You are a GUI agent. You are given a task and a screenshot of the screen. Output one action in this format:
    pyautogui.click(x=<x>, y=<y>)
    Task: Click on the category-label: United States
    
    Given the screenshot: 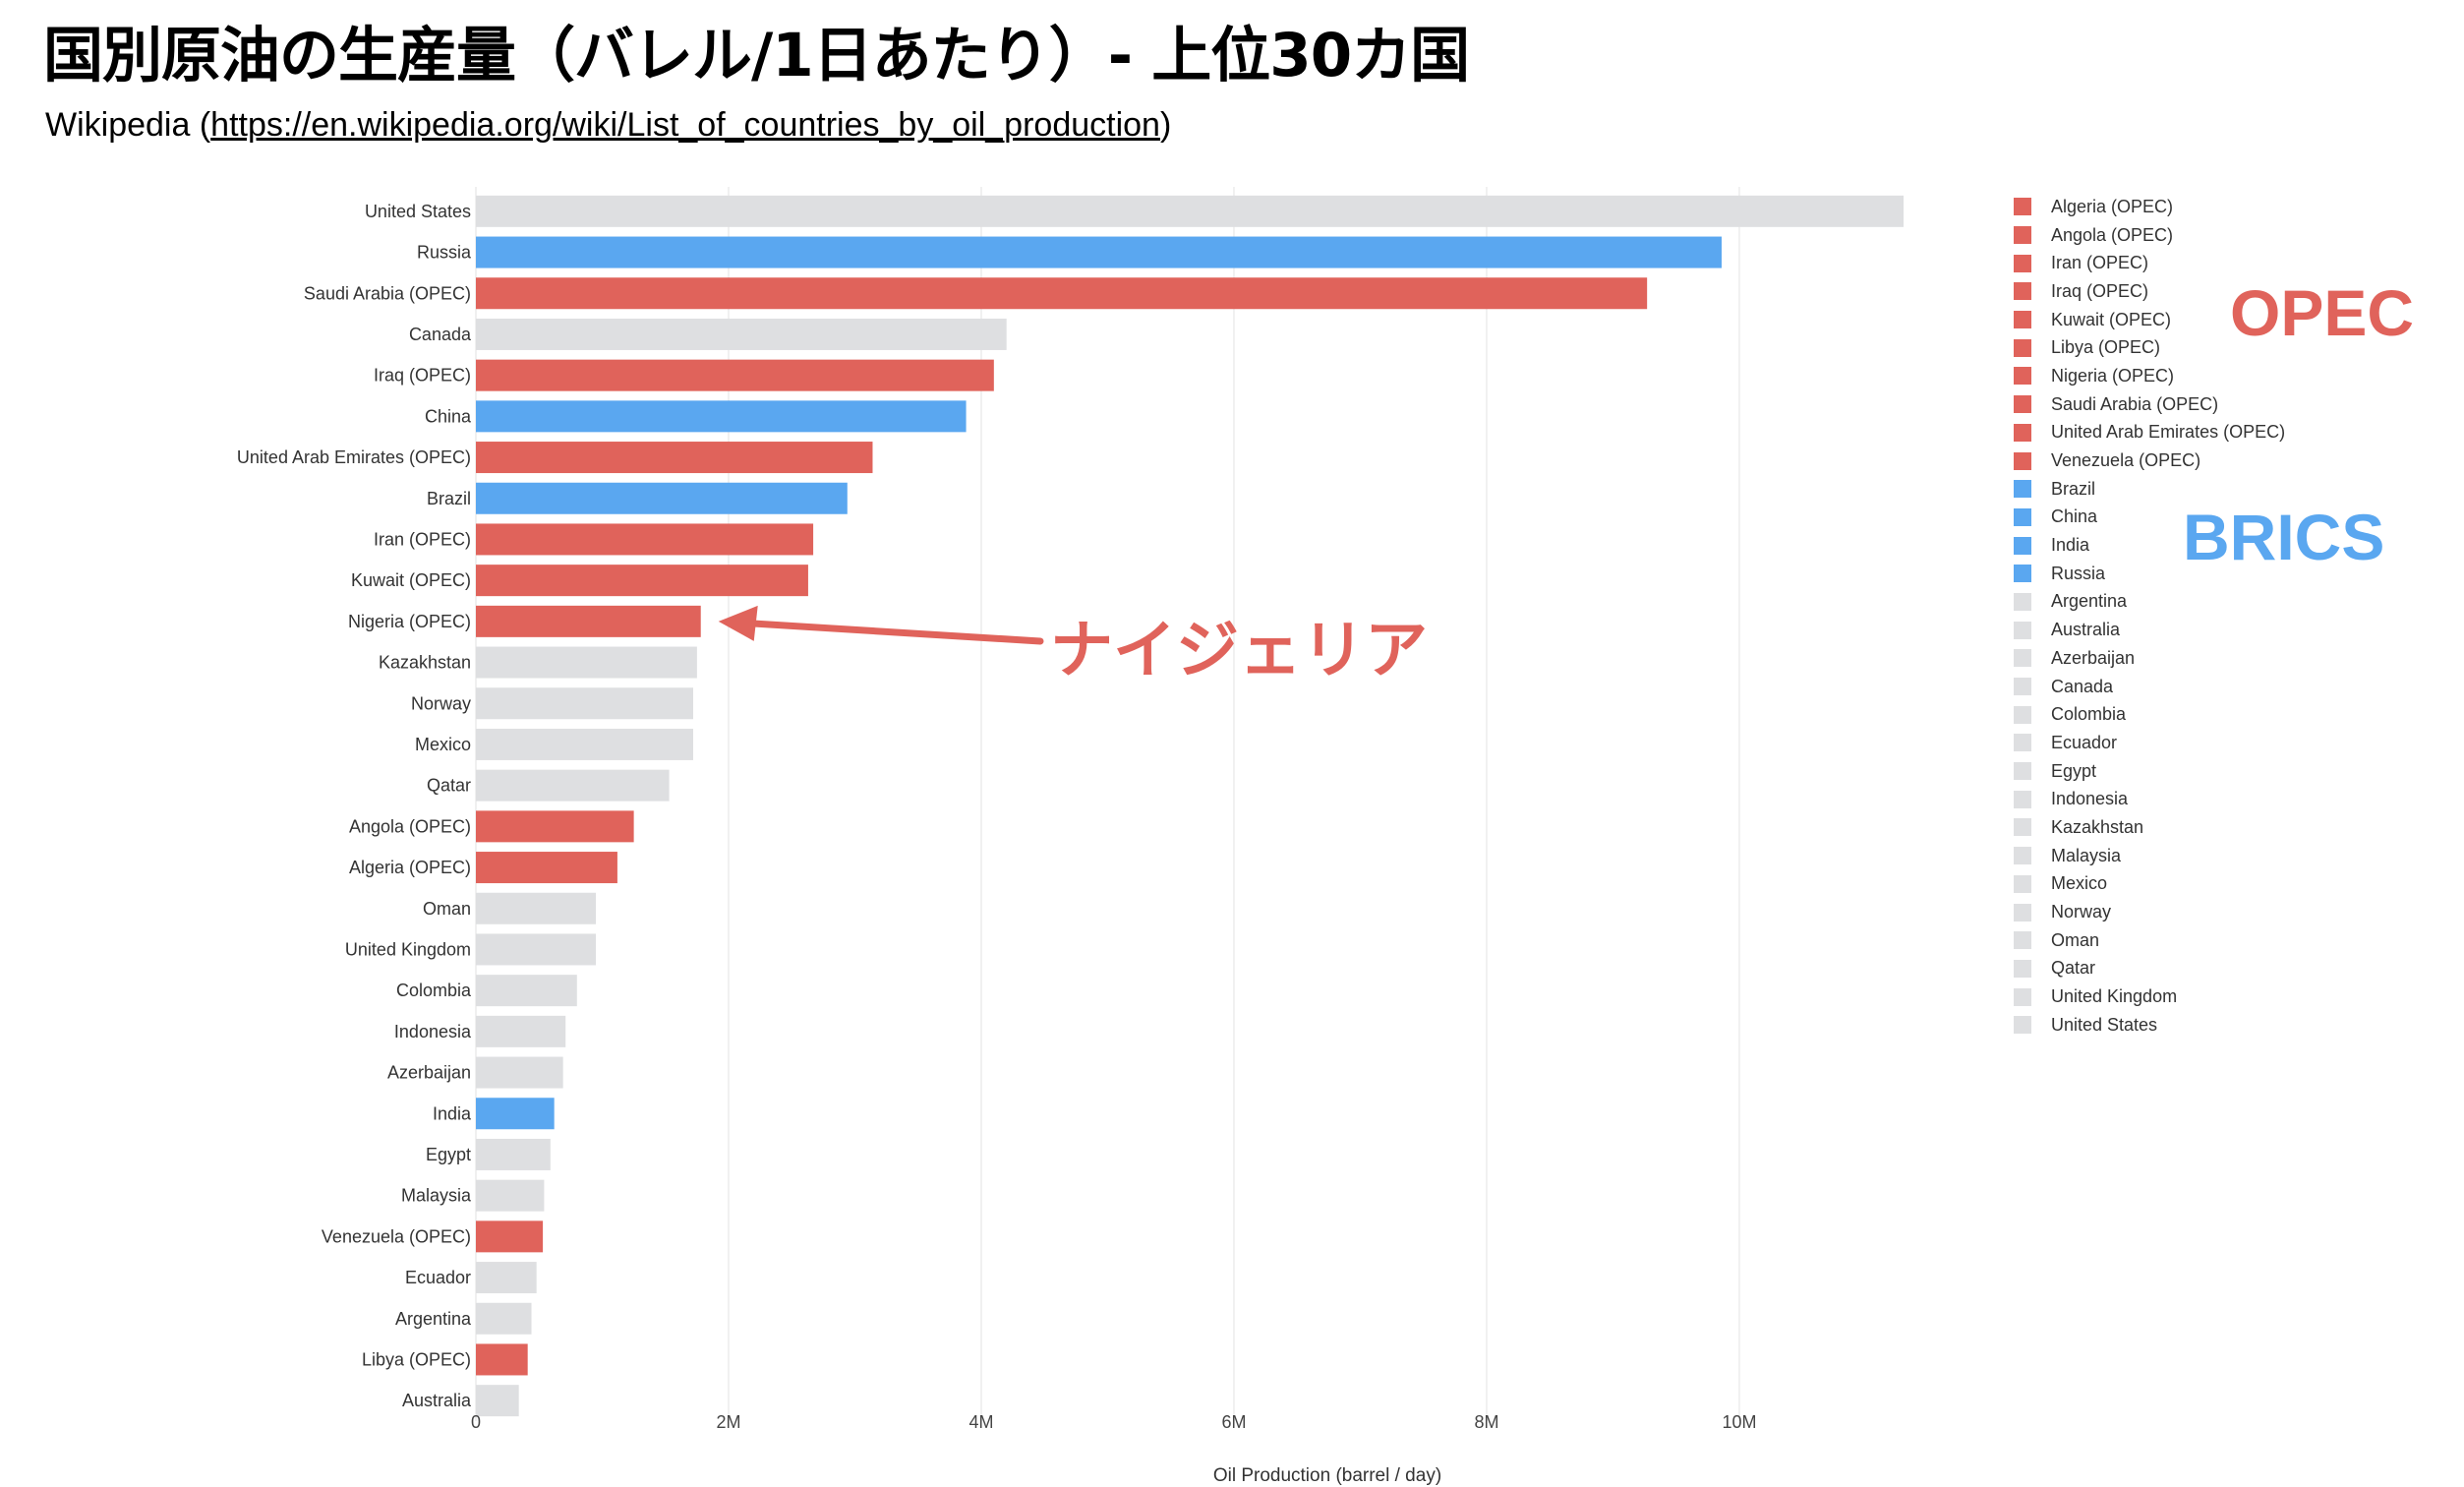 What is the action you would take?
    pyautogui.click(x=418, y=211)
    